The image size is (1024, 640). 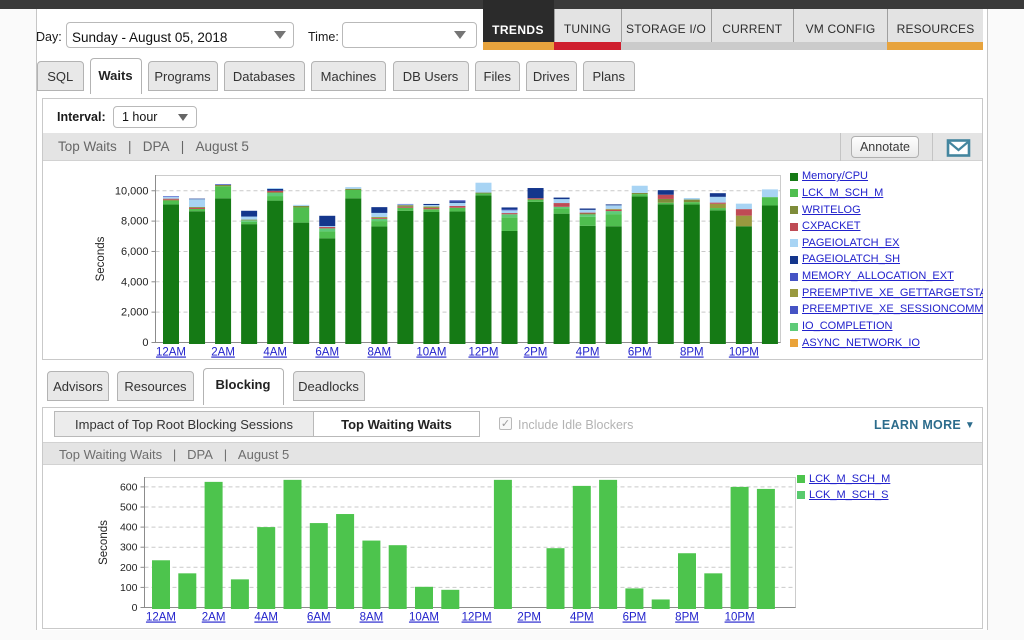 I want to click on svg-text: 500, so click(x=129, y=508).